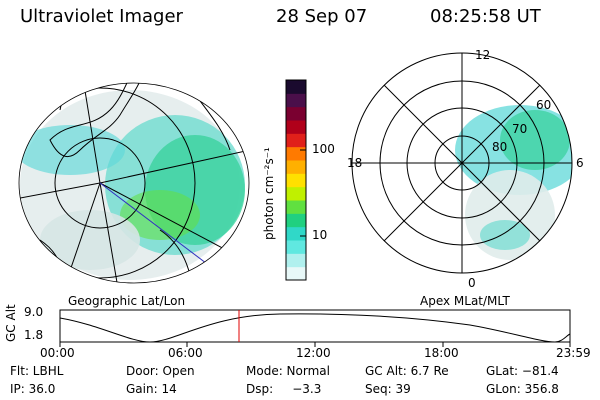 The height and width of the screenshot is (400, 600). Describe the element at coordinates (388, 389) in the screenshot. I see `footer-seq: Seq: 39` at that location.